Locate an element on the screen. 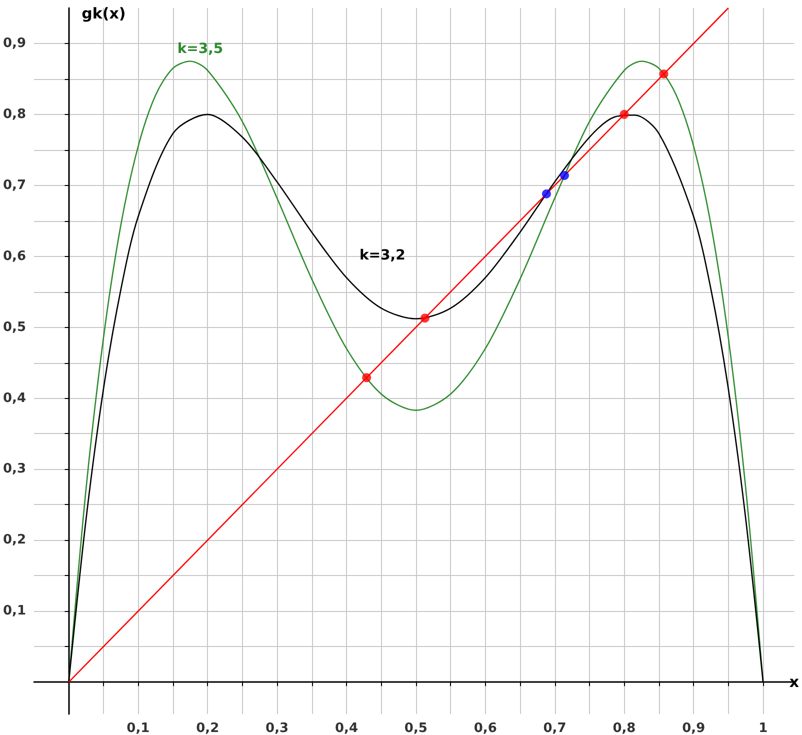  x-tick-label: 0,6 is located at coordinates (485, 728).